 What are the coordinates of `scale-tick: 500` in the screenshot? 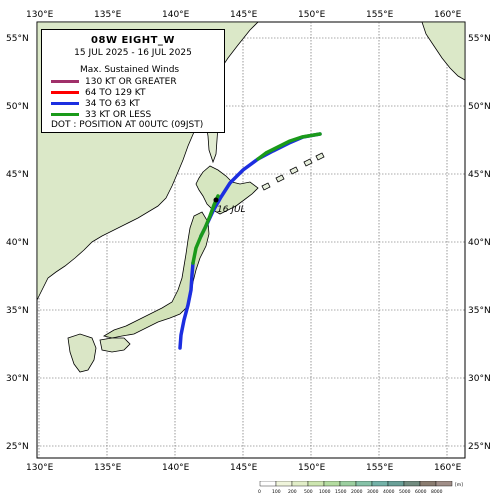 It's located at (308, 492).